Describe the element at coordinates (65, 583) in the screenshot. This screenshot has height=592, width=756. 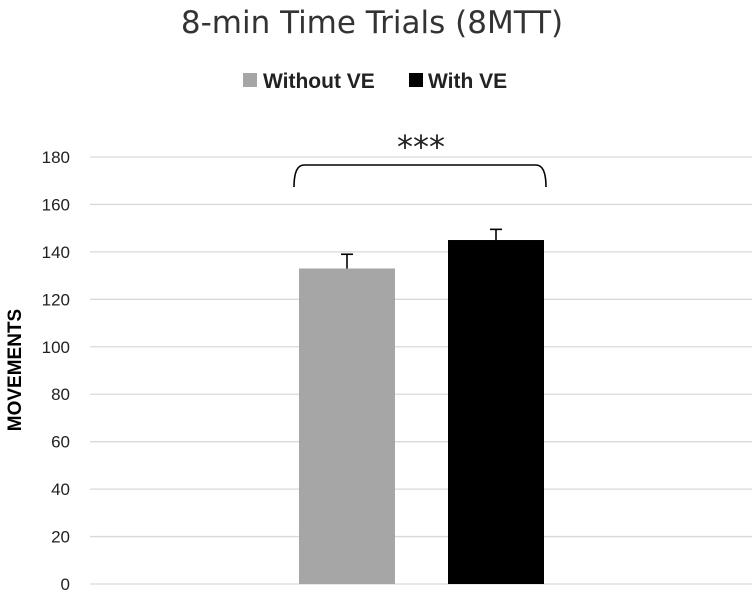
I see `y-tick-label: 0` at that location.